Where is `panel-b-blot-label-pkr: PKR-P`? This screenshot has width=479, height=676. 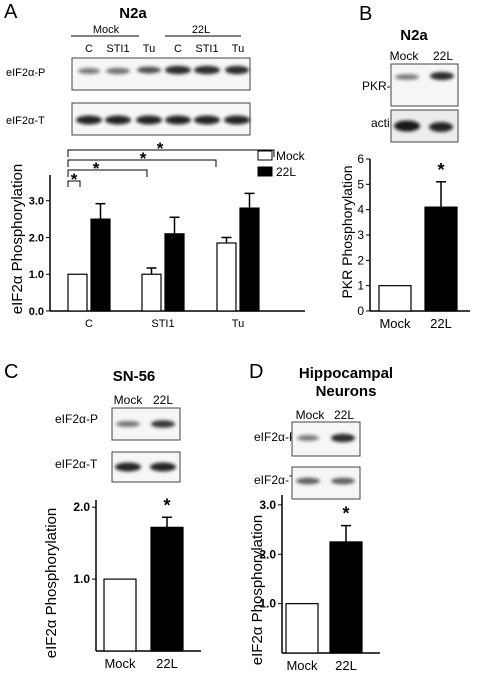
panel-b-blot-label-pkr: PKR-P is located at coordinates (380, 86).